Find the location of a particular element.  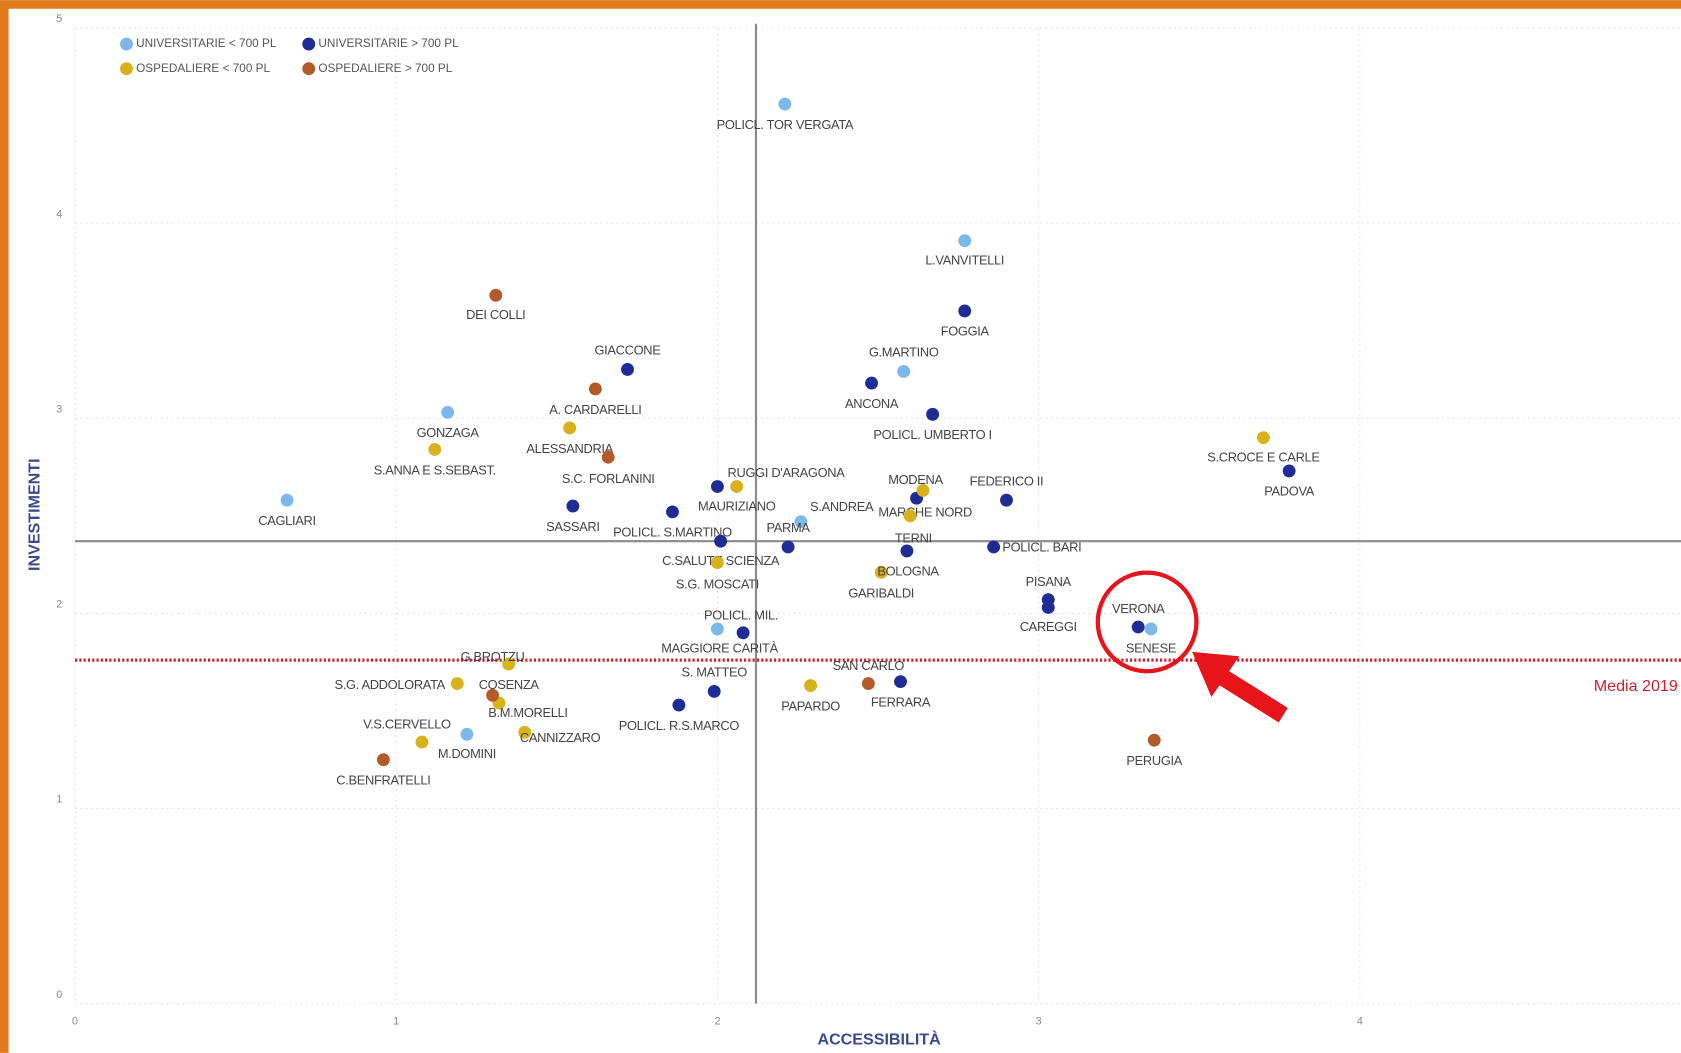

legend-label: OSPEDALIERE < 700 PL is located at coordinates (203, 68).